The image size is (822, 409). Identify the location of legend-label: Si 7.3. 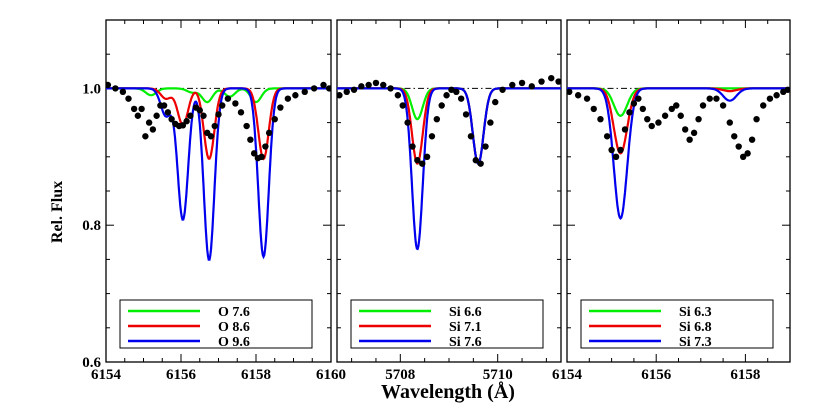
(695, 342).